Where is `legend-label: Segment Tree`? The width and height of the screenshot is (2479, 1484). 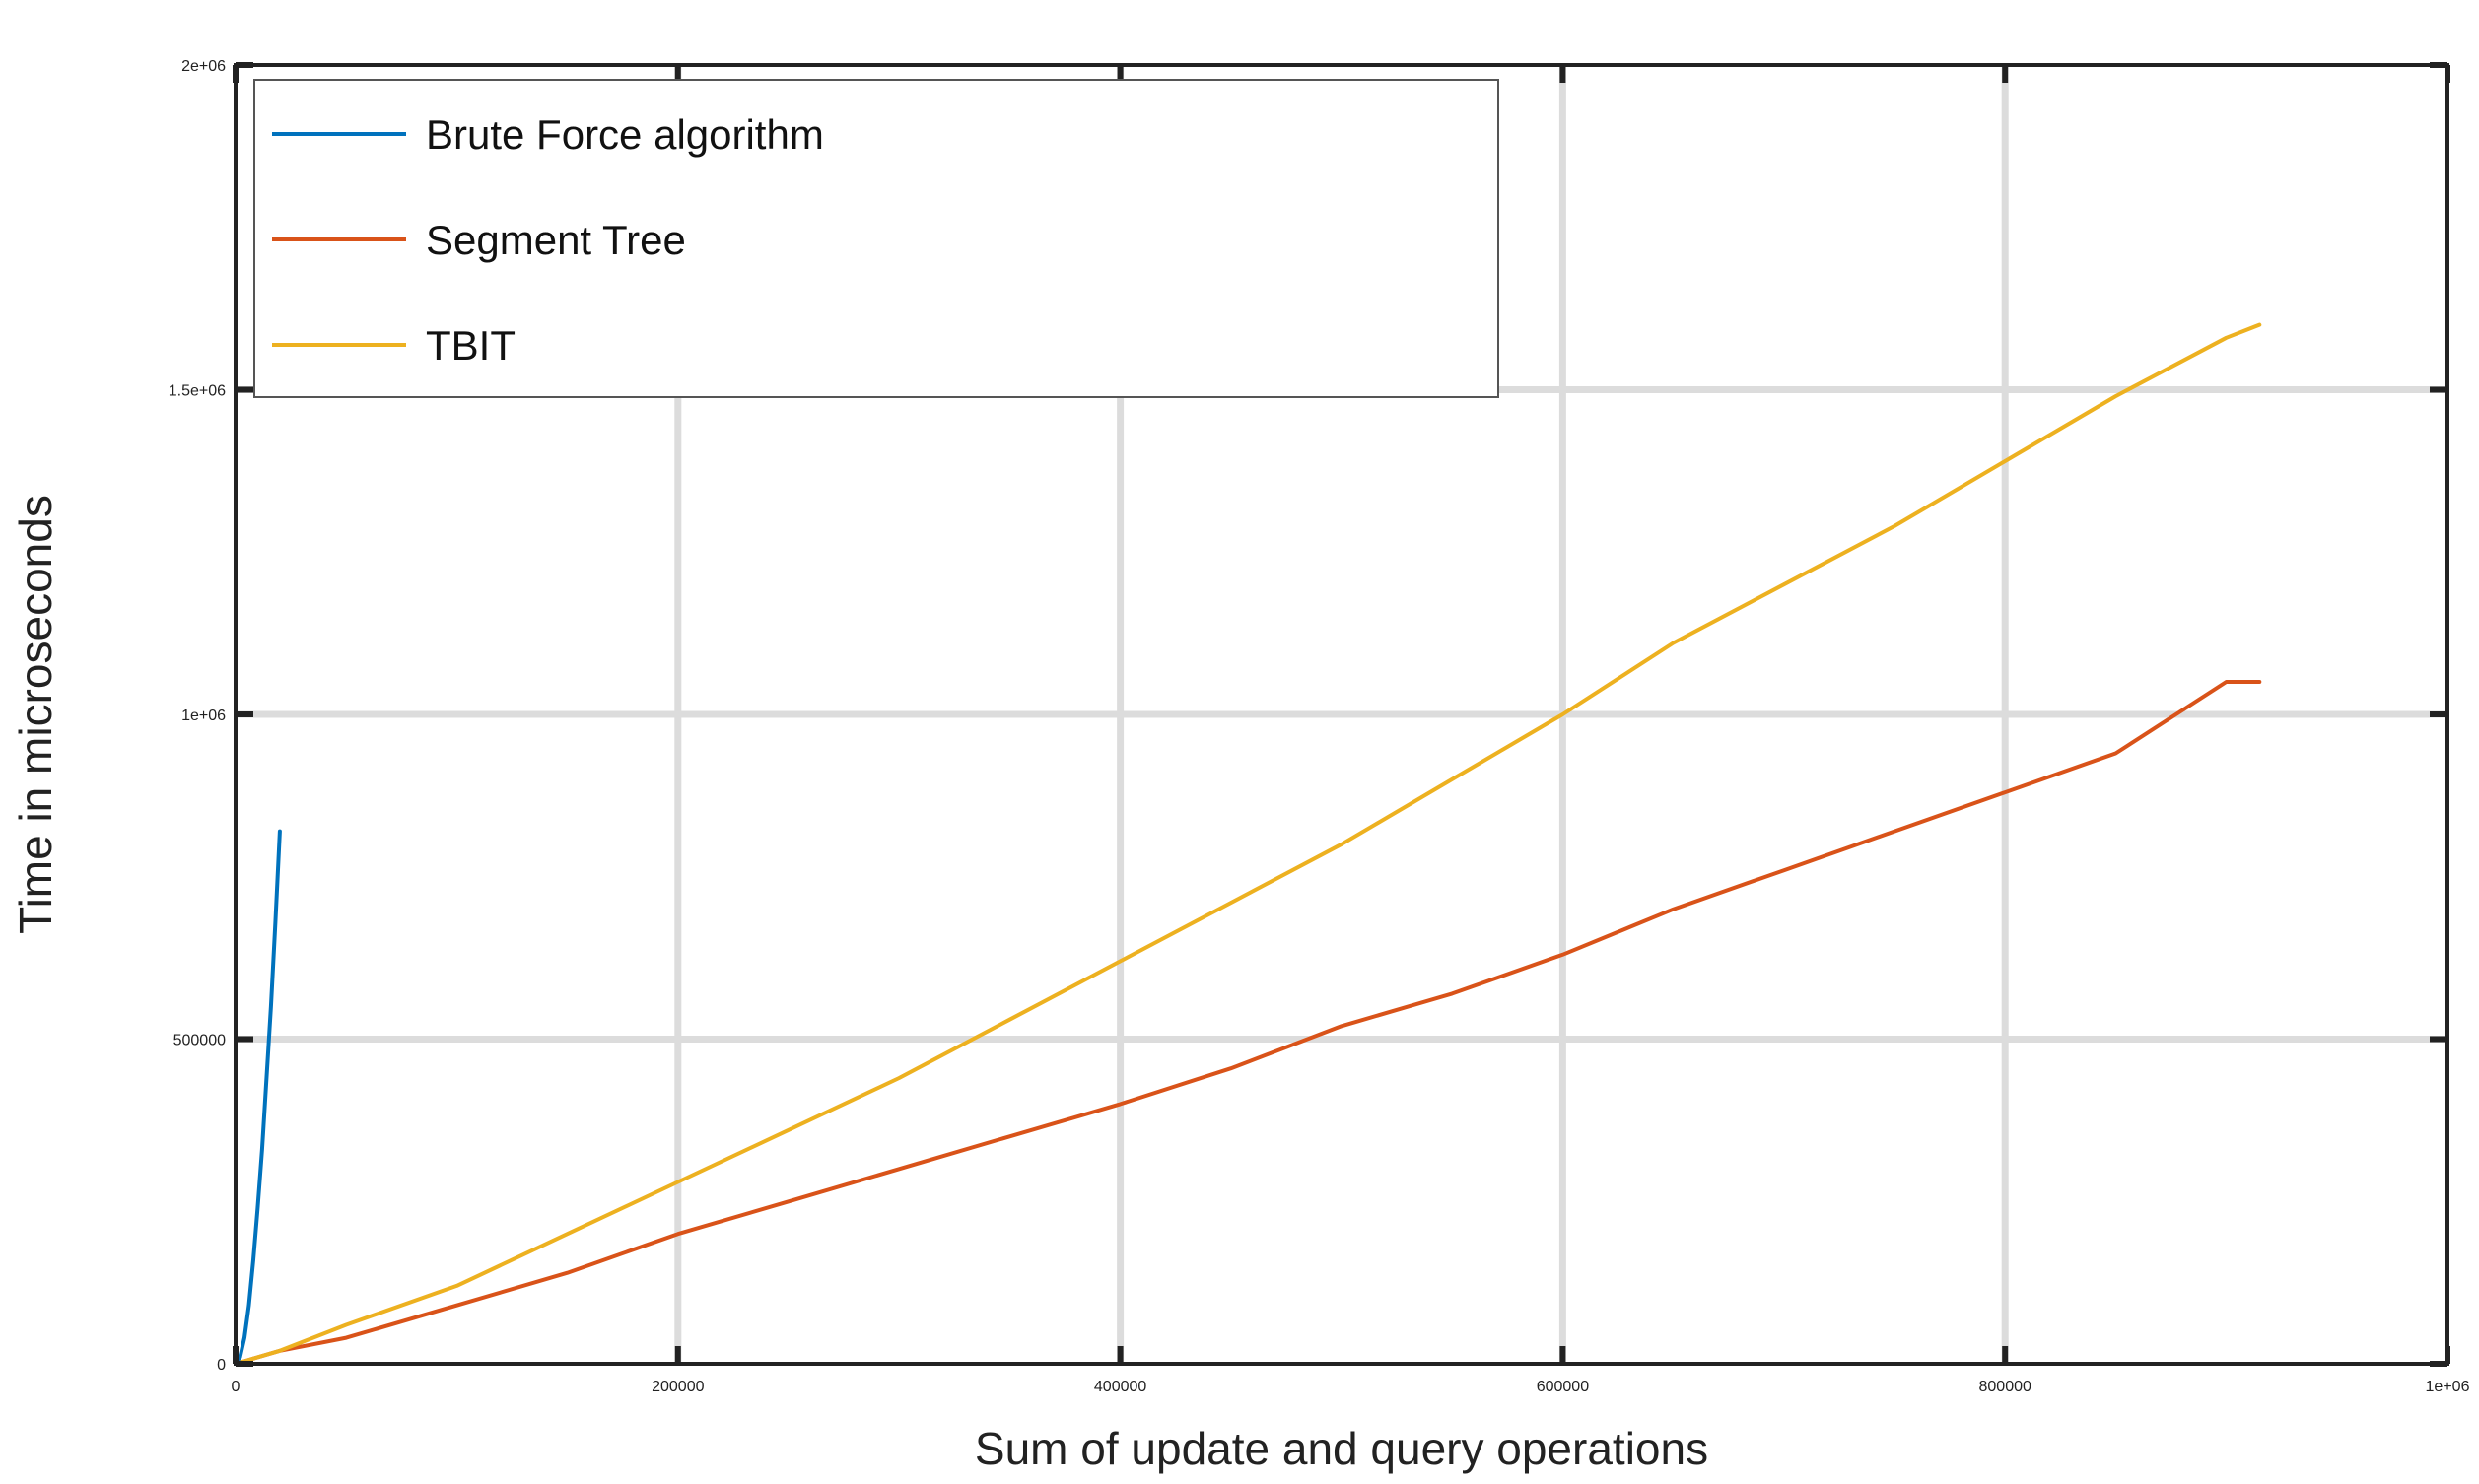 legend-label: Segment Tree is located at coordinates (556, 240).